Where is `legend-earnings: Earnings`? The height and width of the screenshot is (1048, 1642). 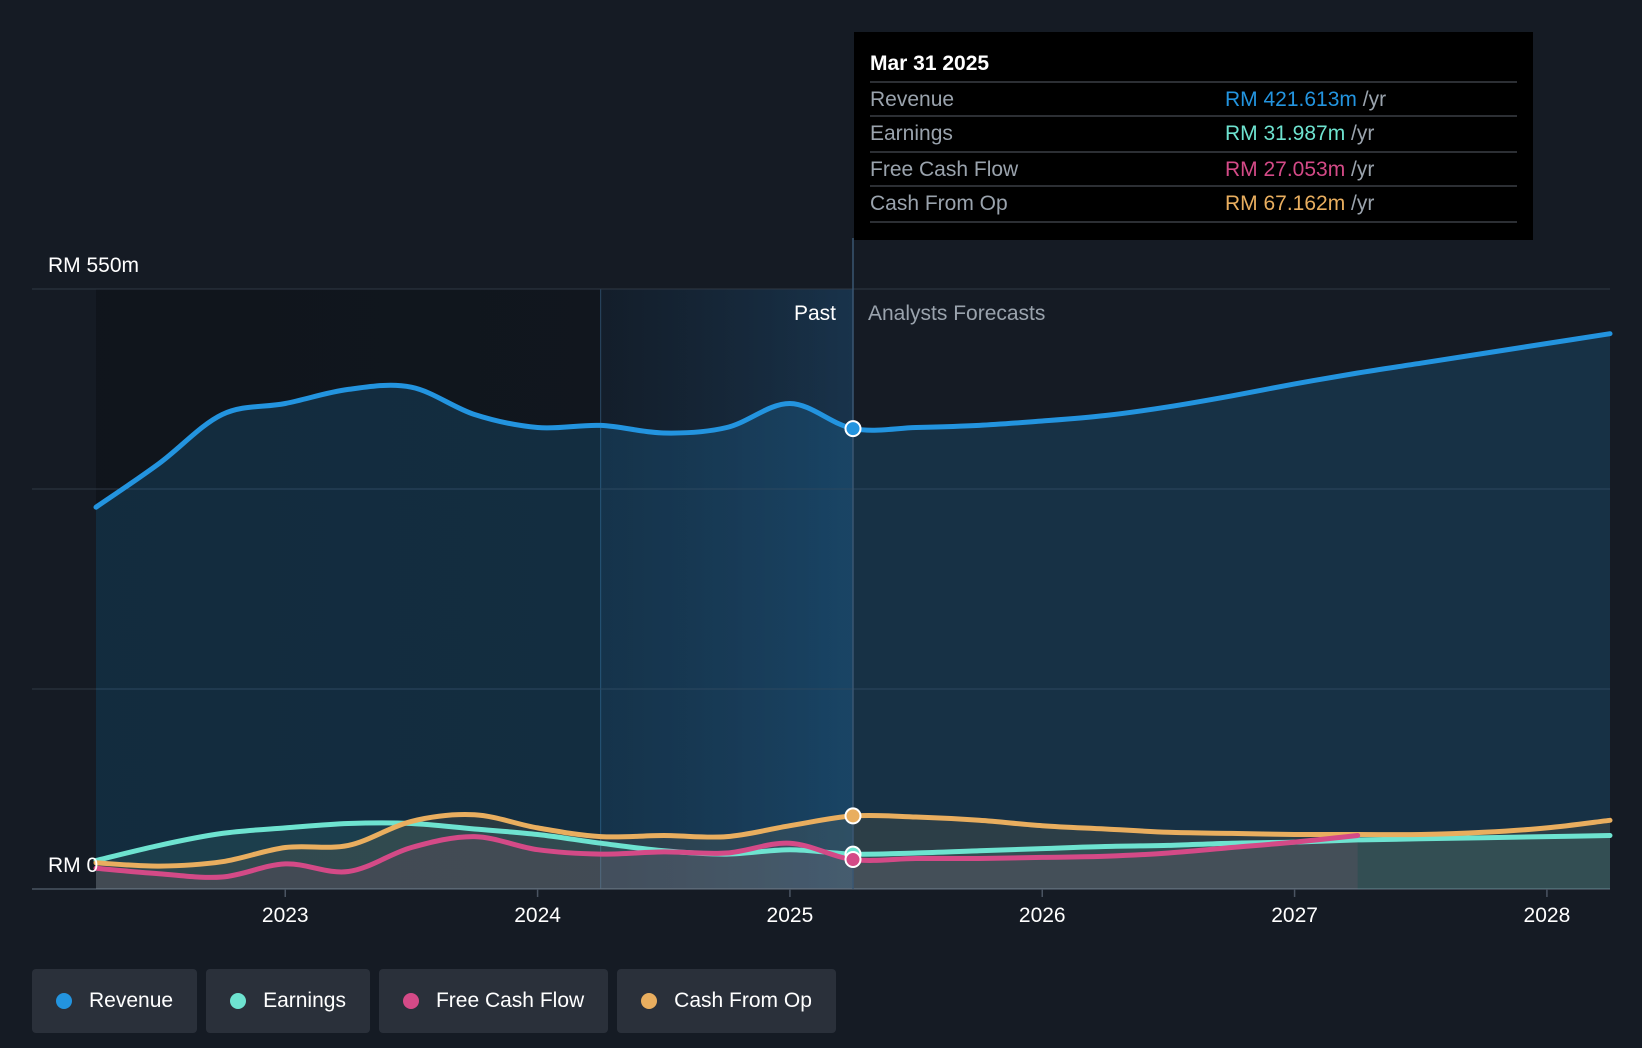 legend-earnings: Earnings is located at coordinates (288, 1001).